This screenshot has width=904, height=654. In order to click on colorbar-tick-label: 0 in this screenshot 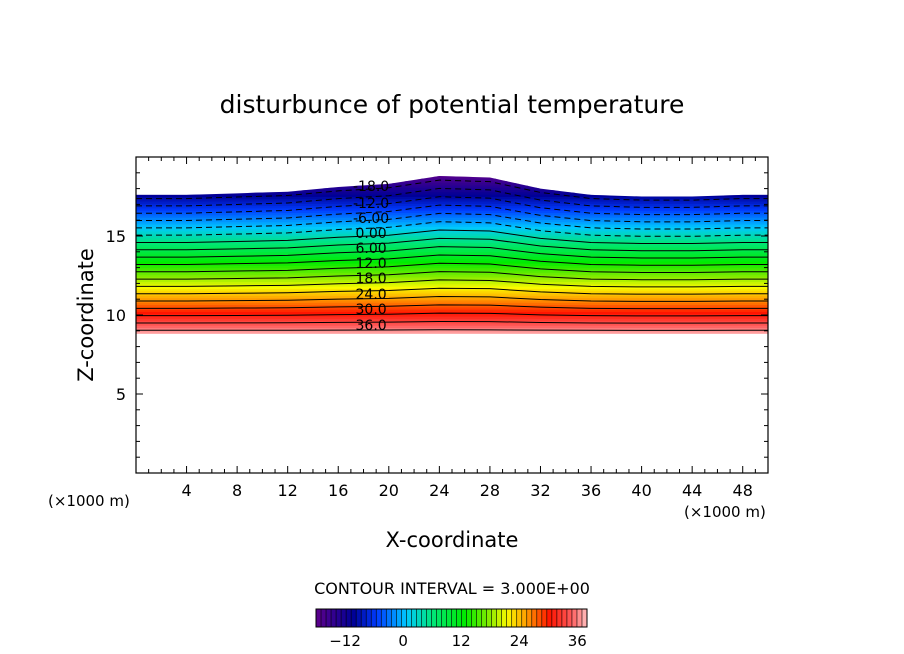, I will do `click(403, 641)`.